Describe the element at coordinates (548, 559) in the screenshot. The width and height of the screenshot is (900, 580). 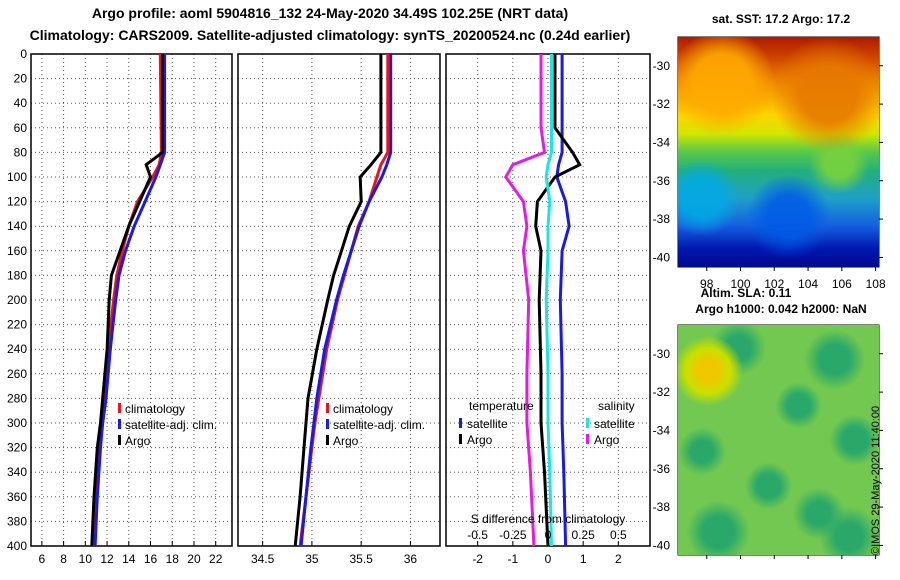
I see `x-tick-label: 0` at that location.